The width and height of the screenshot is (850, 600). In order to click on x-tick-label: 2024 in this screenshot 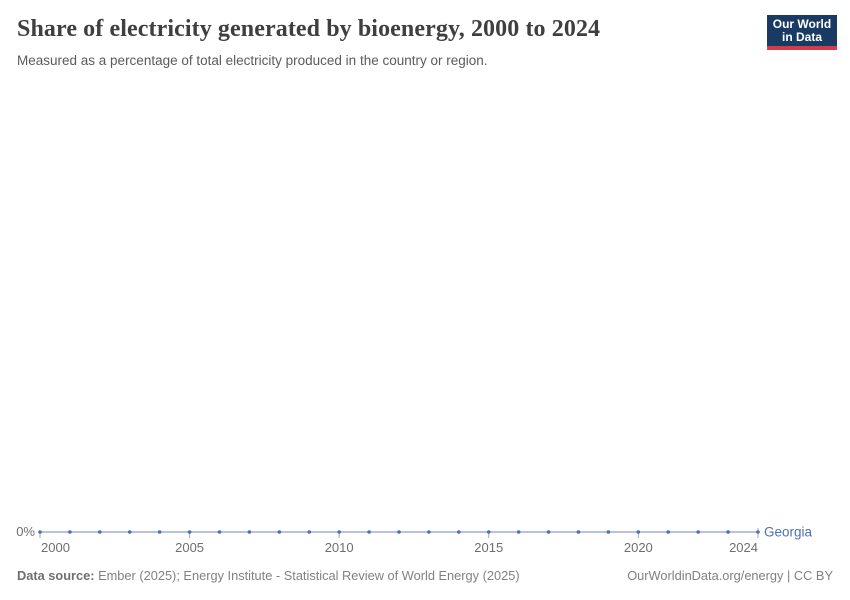, I will do `click(743, 547)`.